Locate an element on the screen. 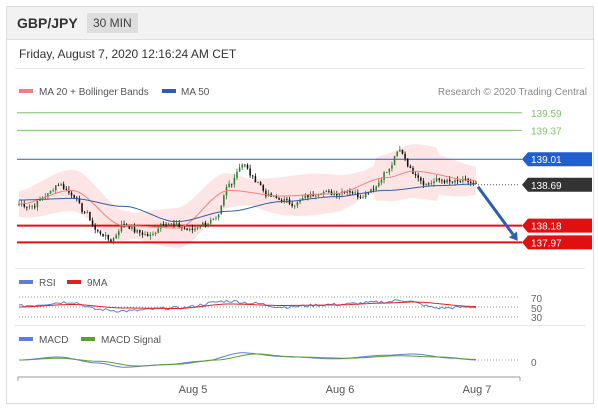 This screenshot has width=598, height=411. level-label-support: 137.97 is located at coordinates (546, 243).